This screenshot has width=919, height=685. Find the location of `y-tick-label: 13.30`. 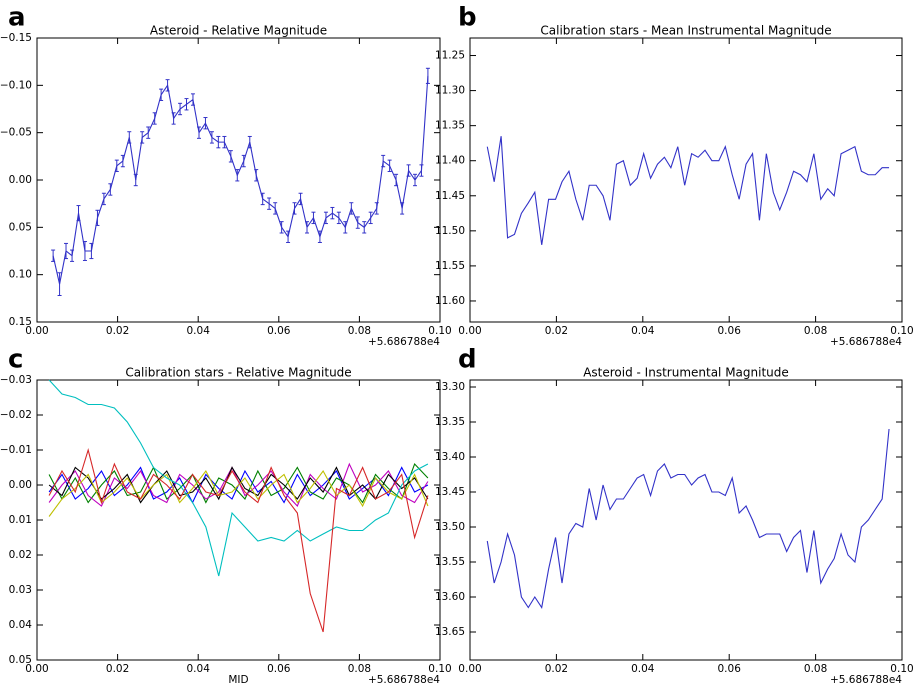

y-tick-label: 13.30 is located at coordinates (450, 387).